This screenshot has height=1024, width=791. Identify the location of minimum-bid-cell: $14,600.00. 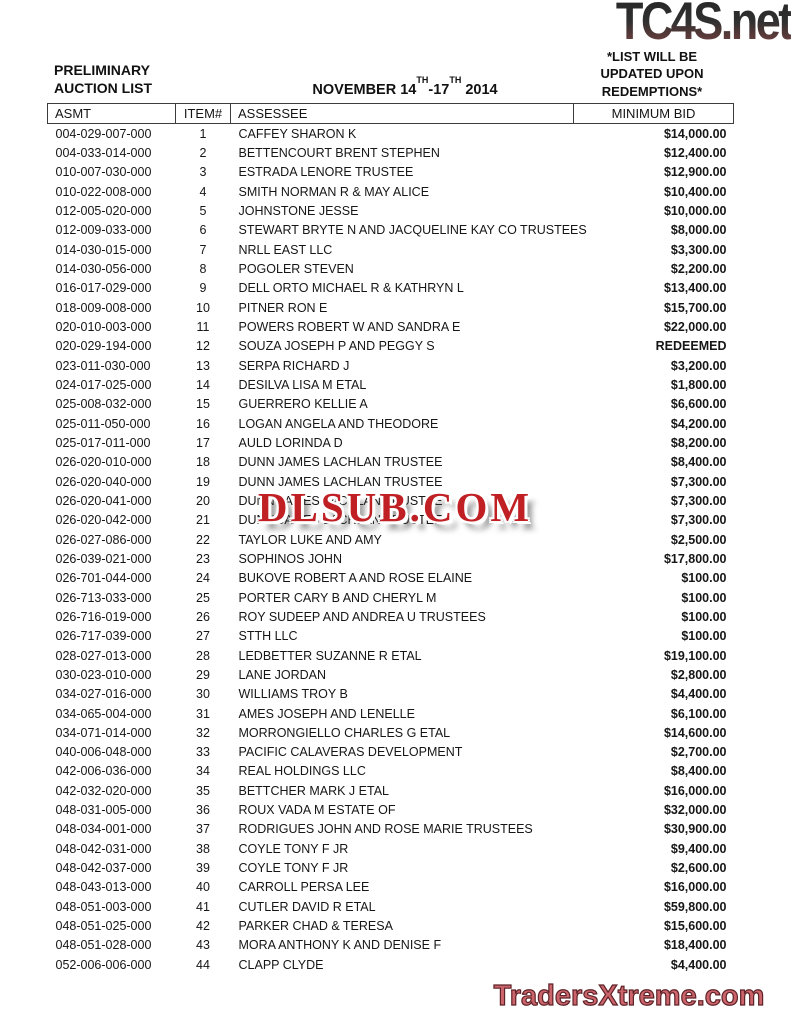
(695, 732).